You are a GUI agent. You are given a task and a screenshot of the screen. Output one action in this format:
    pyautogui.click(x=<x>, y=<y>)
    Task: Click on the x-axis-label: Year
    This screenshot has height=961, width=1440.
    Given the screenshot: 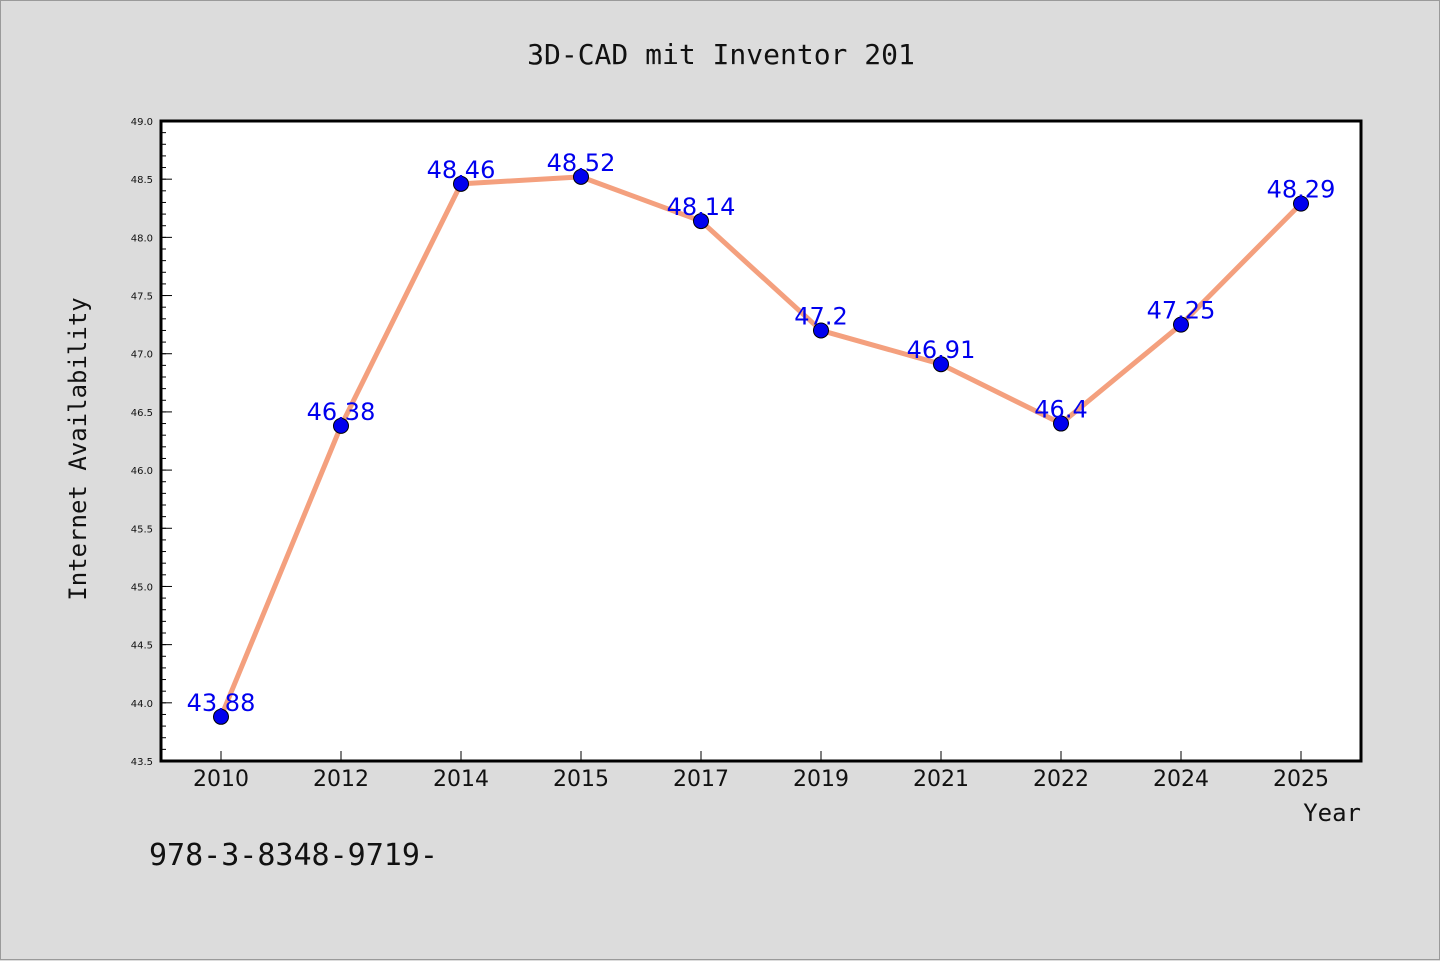 What is the action you would take?
    pyautogui.click(x=1332, y=813)
    